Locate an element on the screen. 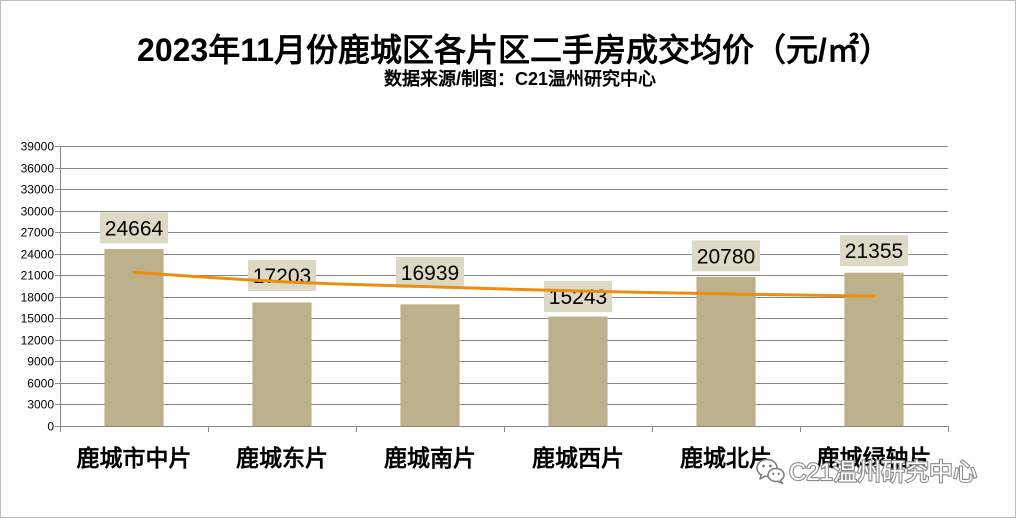 Image resolution: width=1016 pixels, height=518 pixels. x-category-label: 鹿城绿轴片 is located at coordinates (874, 458).